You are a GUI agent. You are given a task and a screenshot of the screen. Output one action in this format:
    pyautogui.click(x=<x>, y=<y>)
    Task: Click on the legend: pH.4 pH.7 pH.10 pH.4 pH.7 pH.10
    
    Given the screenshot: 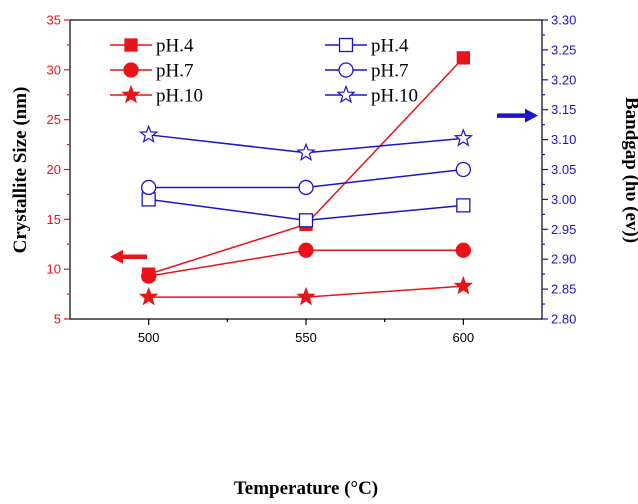 What is the action you would take?
    pyautogui.click(x=264, y=71)
    